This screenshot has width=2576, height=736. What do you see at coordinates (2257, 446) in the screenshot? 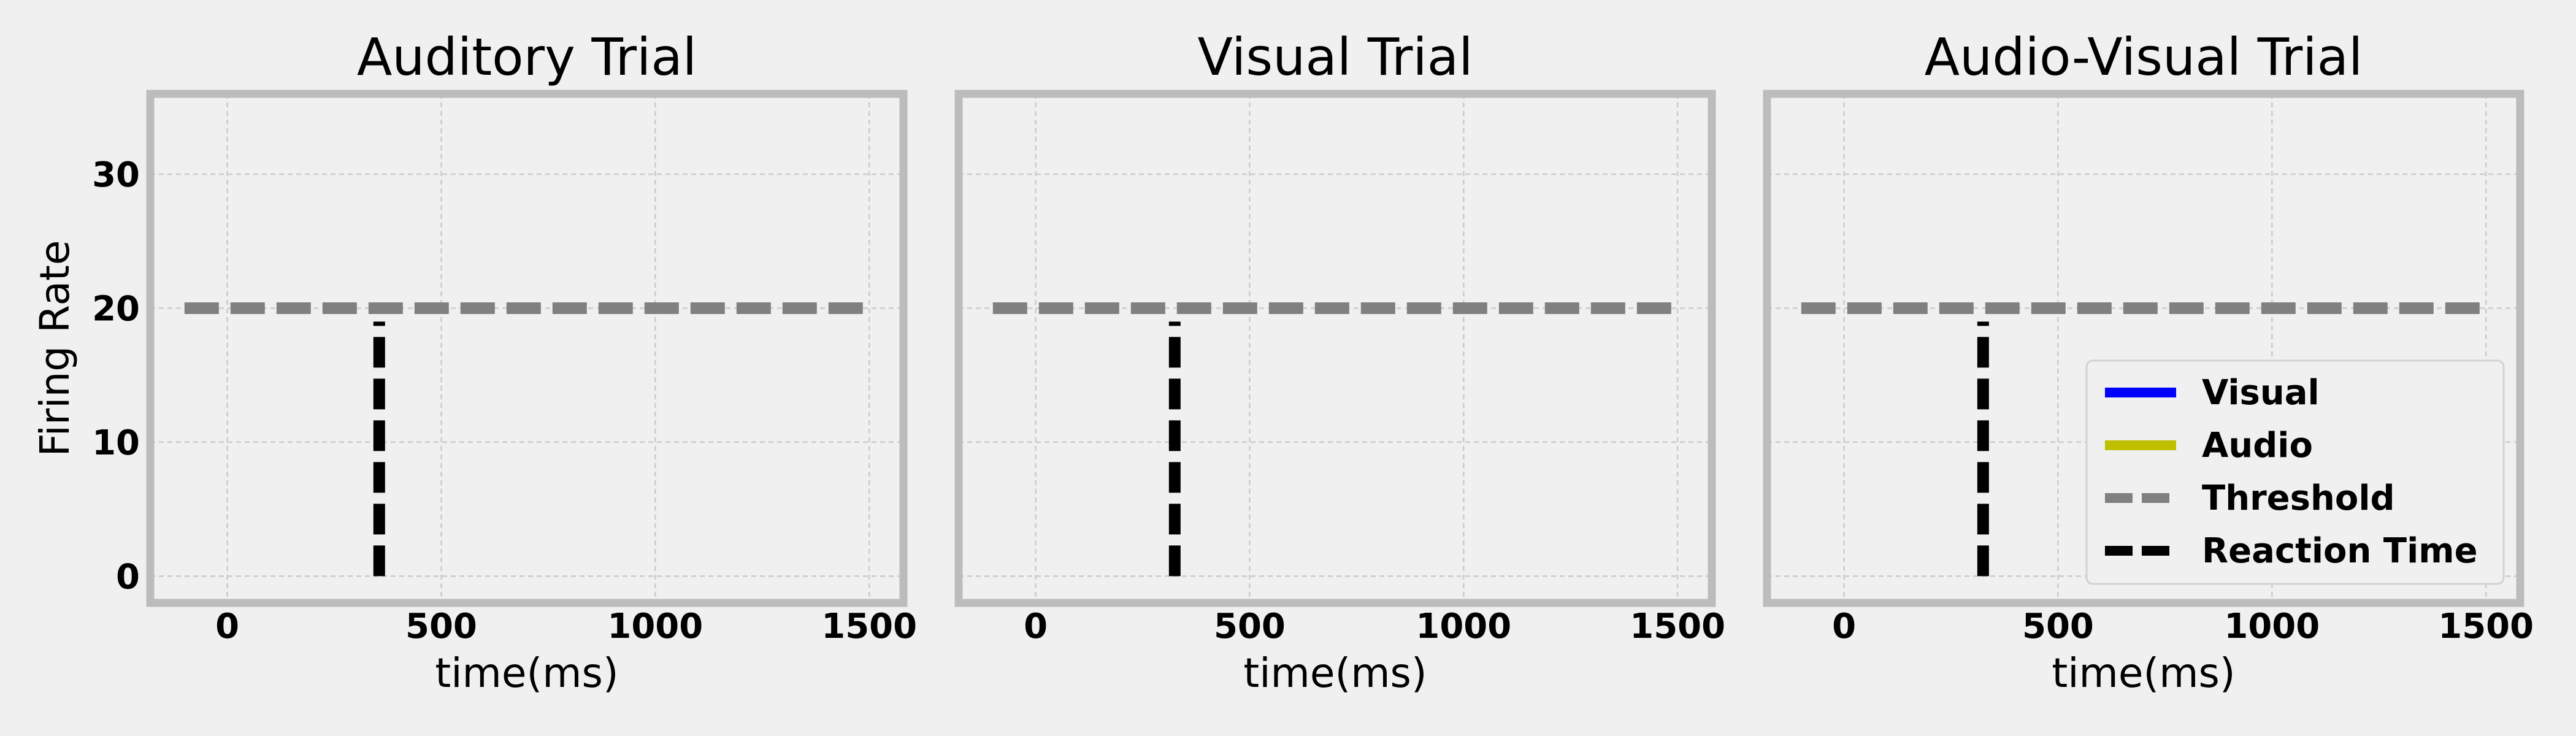
I see `legend-label-audio: Audio` at bounding box center [2257, 446].